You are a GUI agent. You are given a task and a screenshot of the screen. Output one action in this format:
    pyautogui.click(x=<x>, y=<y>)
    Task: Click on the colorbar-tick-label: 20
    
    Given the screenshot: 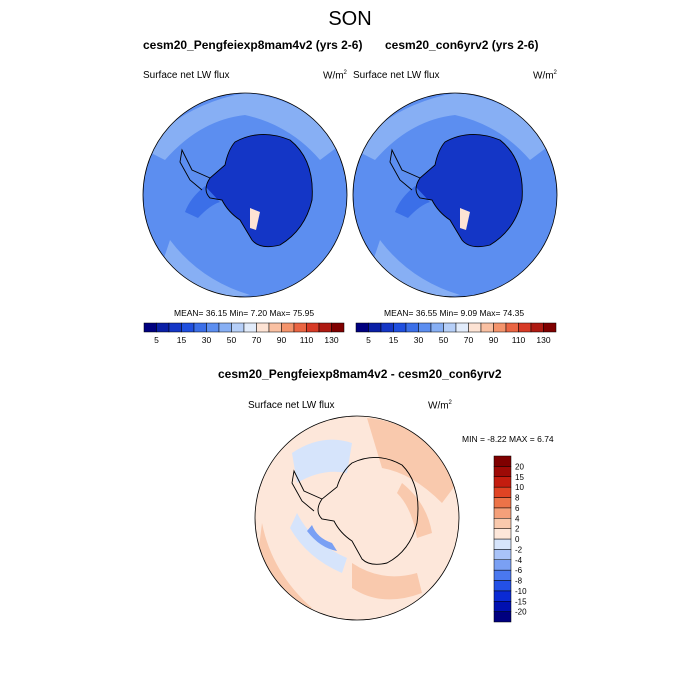 What is the action you would take?
    pyautogui.click(x=519, y=466)
    